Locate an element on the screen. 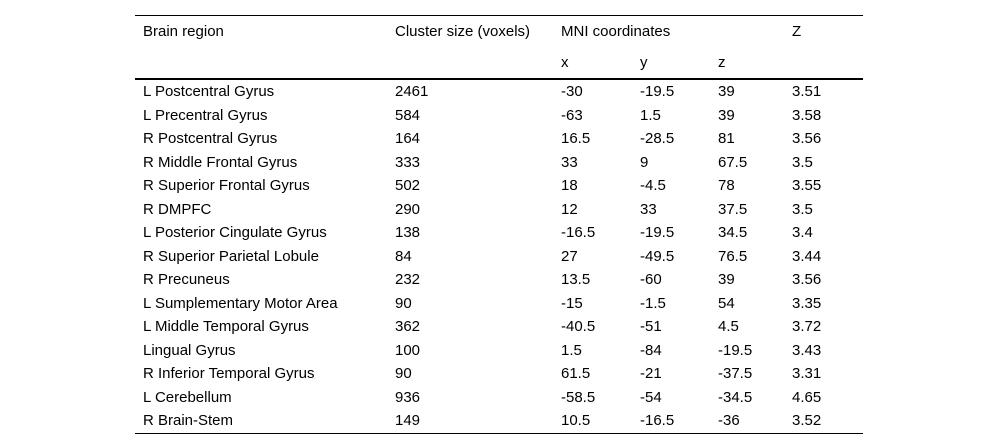 This screenshot has height=446, width=1000. cell-mni-z: 54 is located at coordinates (726, 303).